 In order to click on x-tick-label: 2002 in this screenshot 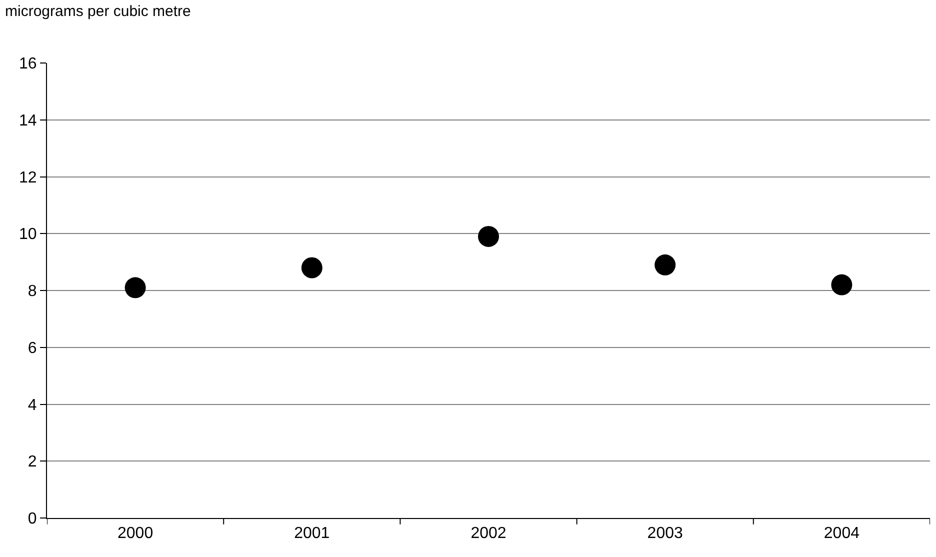, I will do `click(488, 533)`.